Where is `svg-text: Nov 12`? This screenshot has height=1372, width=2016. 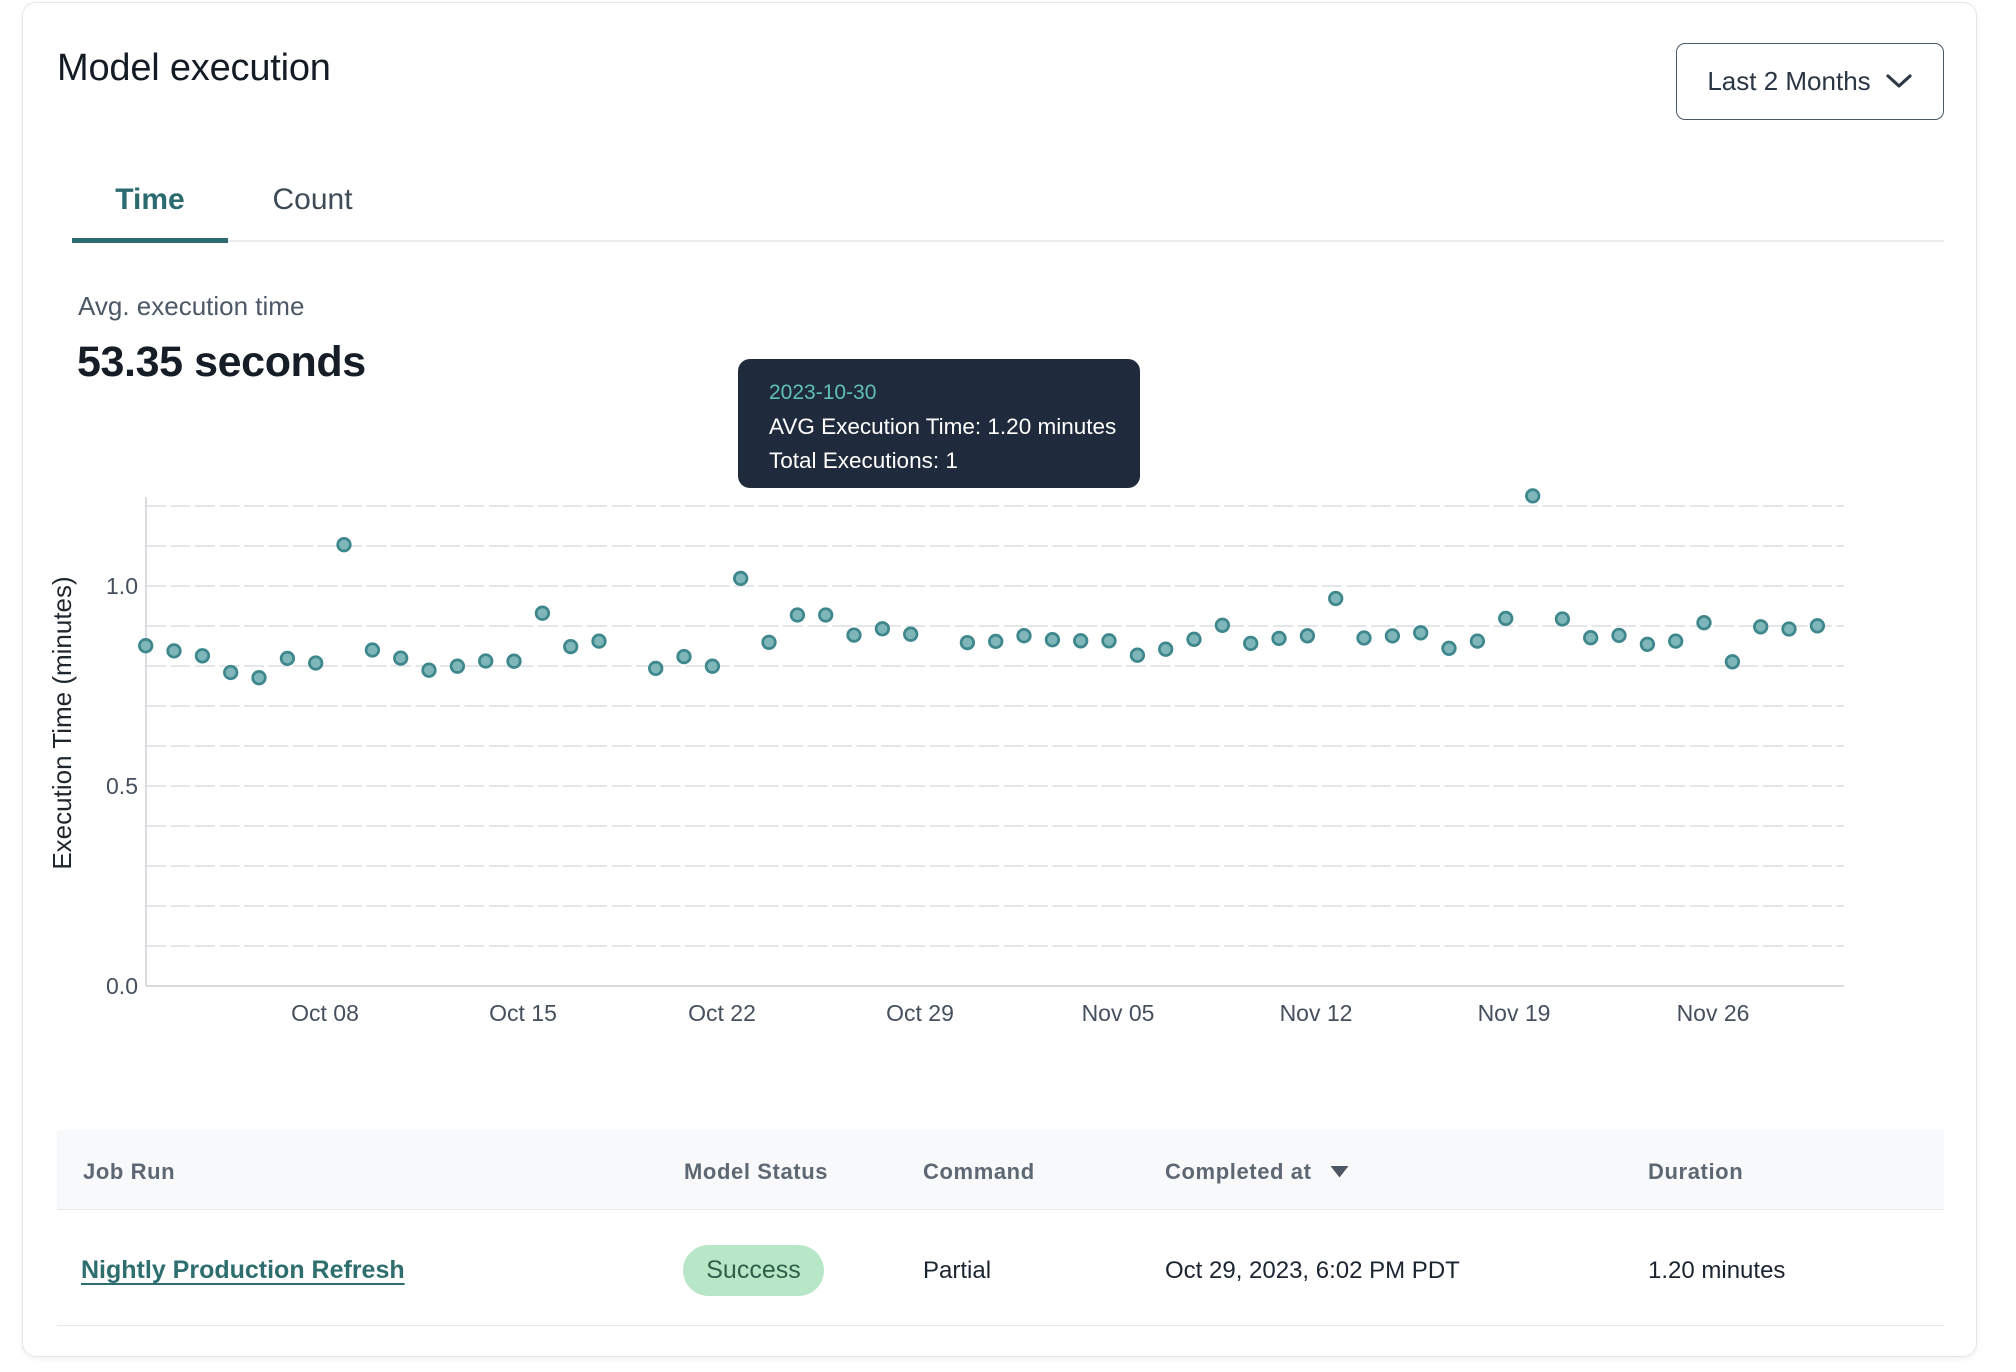
svg-text: Nov 12 is located at coordinates (1316, 1013).